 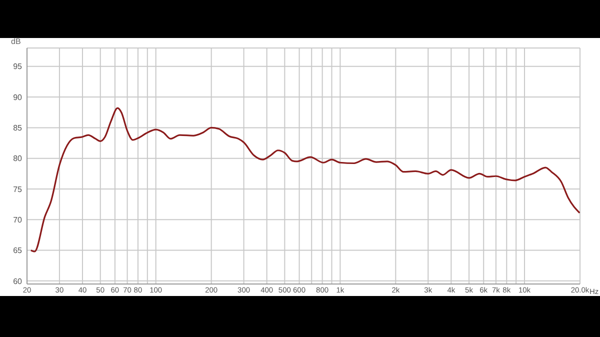 What do you see at coordinates (18, 189) in the screenshot?
I see `y-tick-label: 75` at bounding box center [18, 189].